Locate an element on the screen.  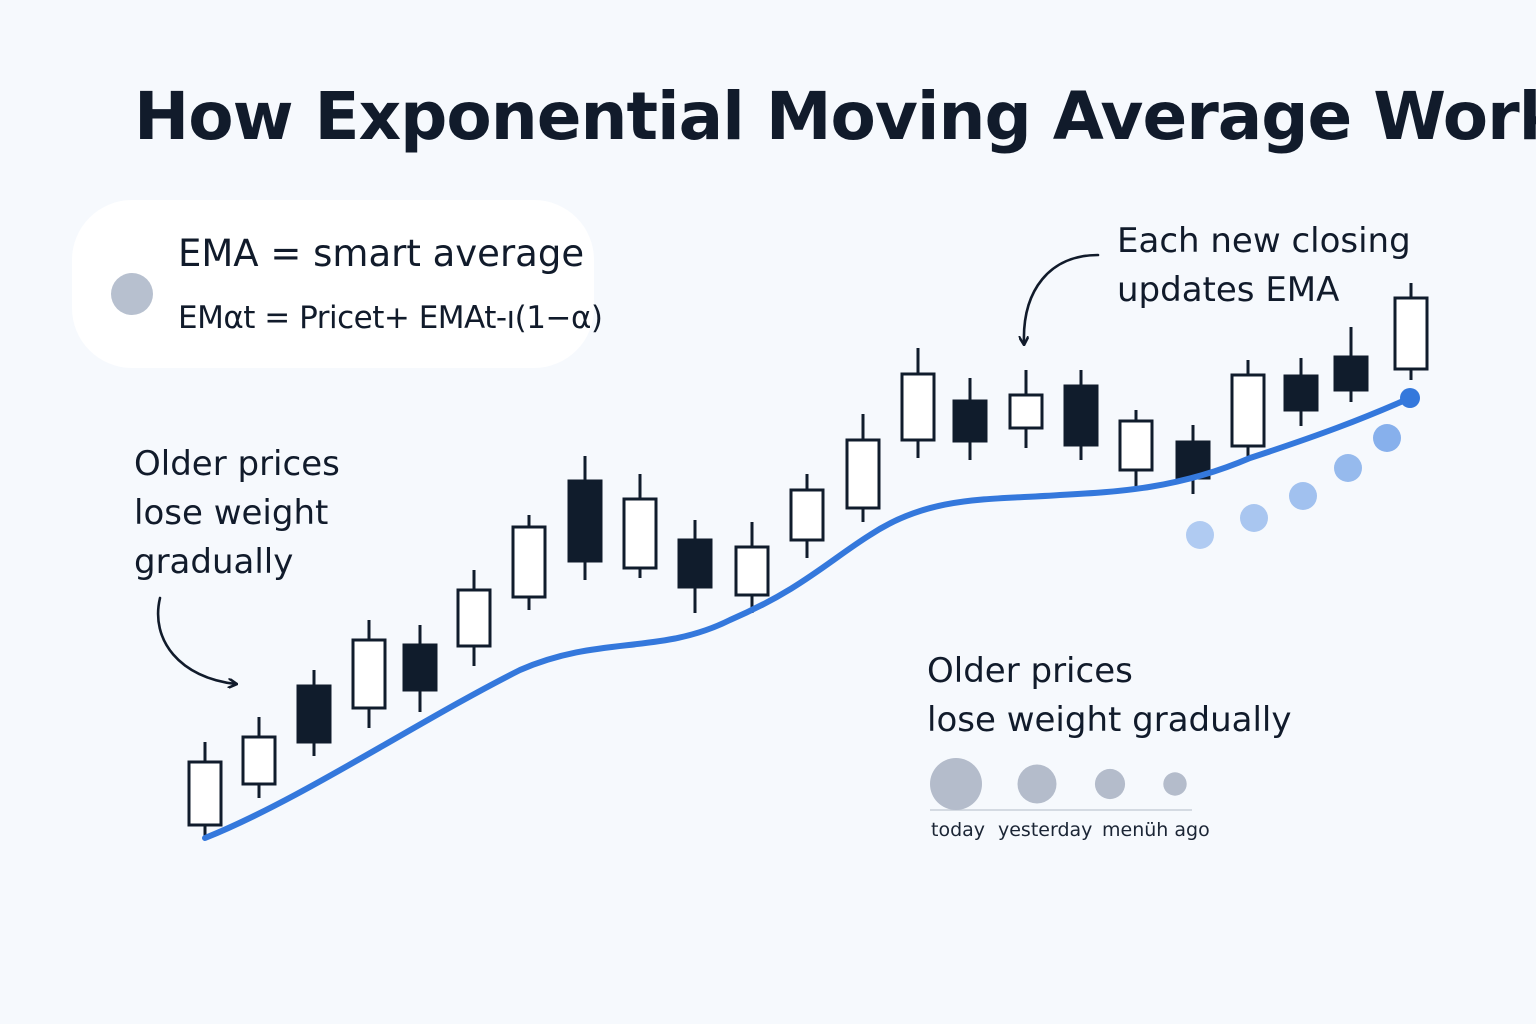
note-left-line-3: gradually is located at coordinates (214, 562).